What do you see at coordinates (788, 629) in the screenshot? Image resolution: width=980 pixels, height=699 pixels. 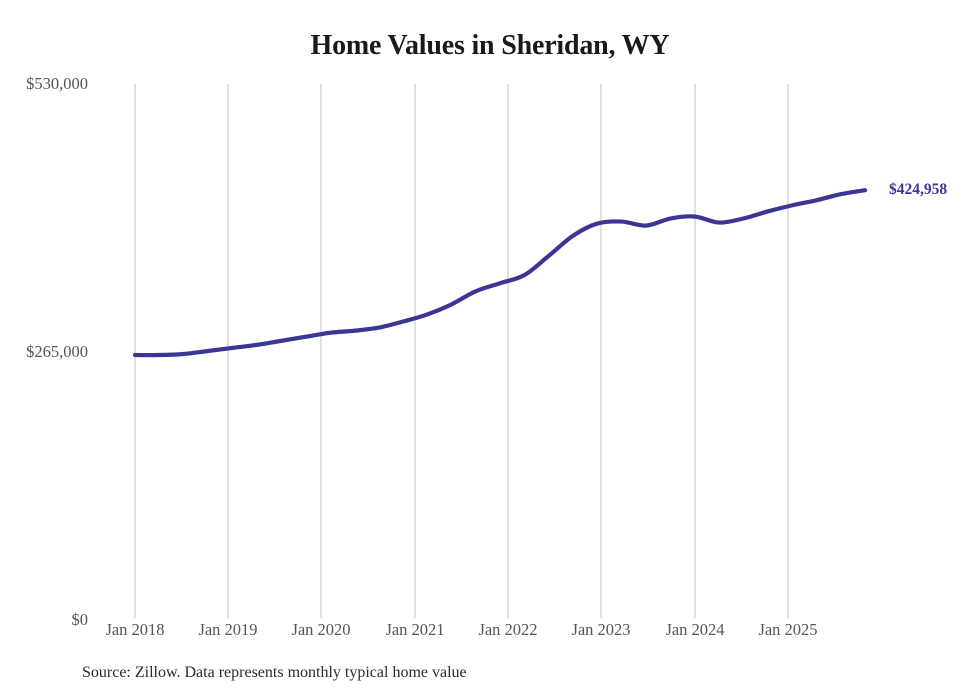 I see `x-axis-tick-jan-2025: Jan 2025` at bounding box center [788, 629].